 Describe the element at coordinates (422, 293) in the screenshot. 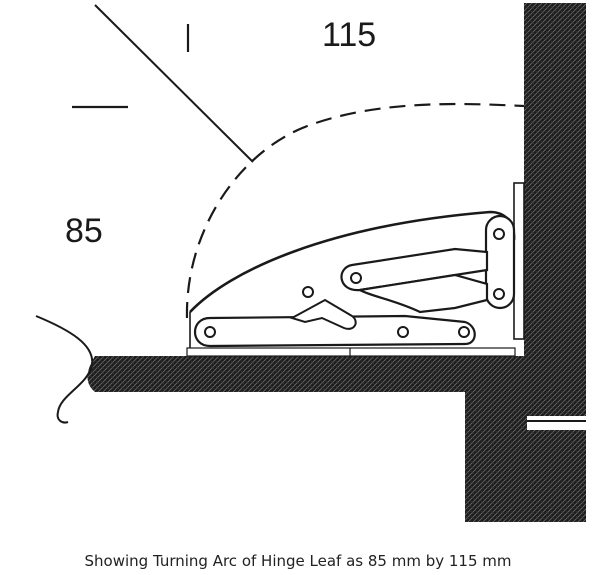

I see `middle-link` at that location.